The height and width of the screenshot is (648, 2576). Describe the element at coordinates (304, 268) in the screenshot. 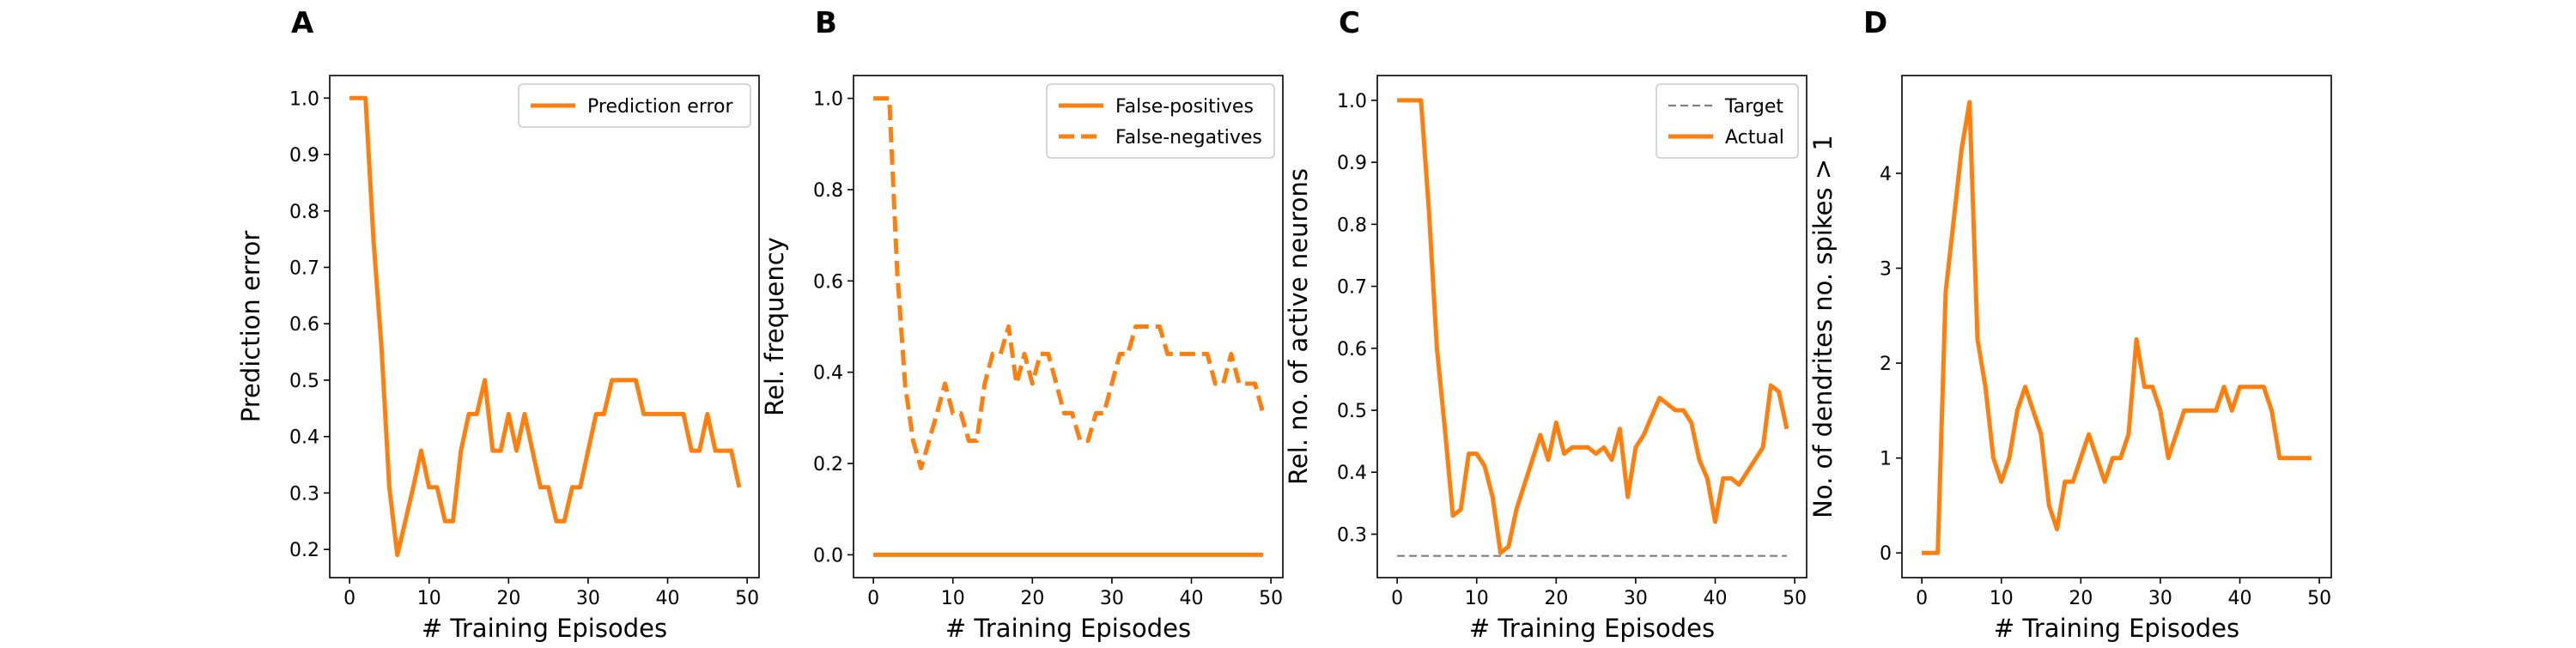

I see `panel-a-y-tick-label: 0.7` at that location.